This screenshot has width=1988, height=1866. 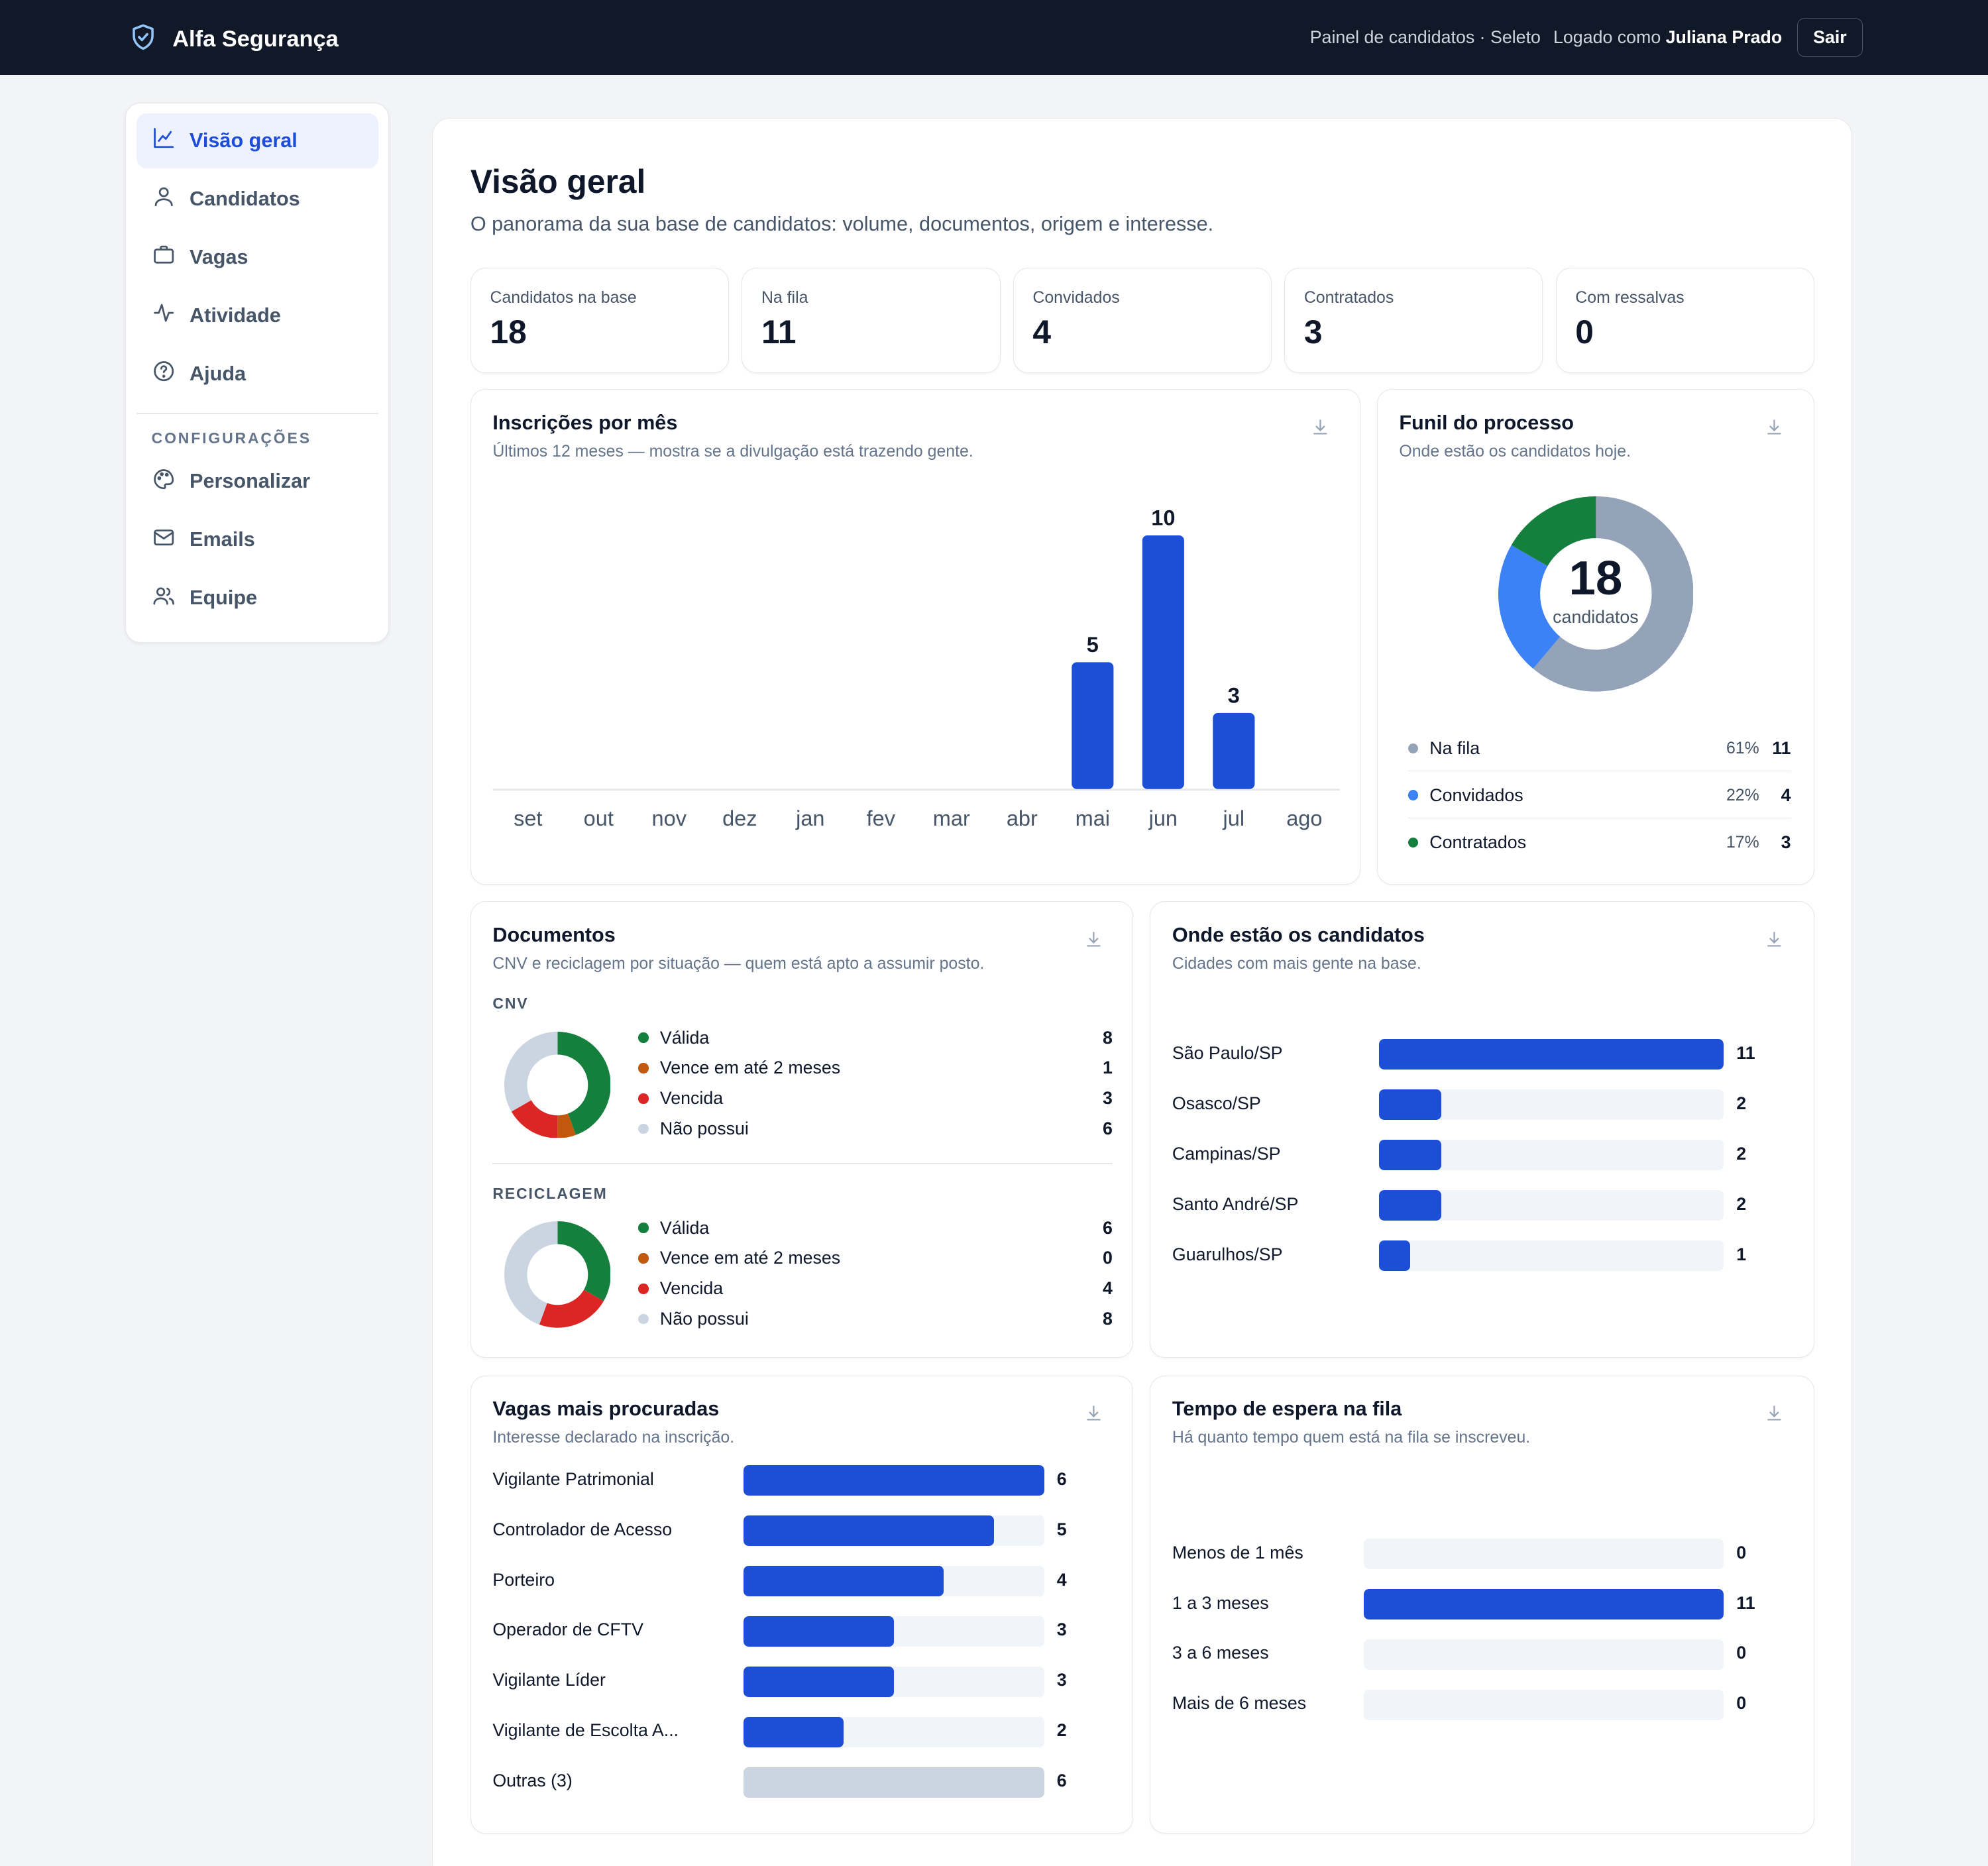 I want to click on sidebar-item-label: Personalizar, so click(x=250, y=481).